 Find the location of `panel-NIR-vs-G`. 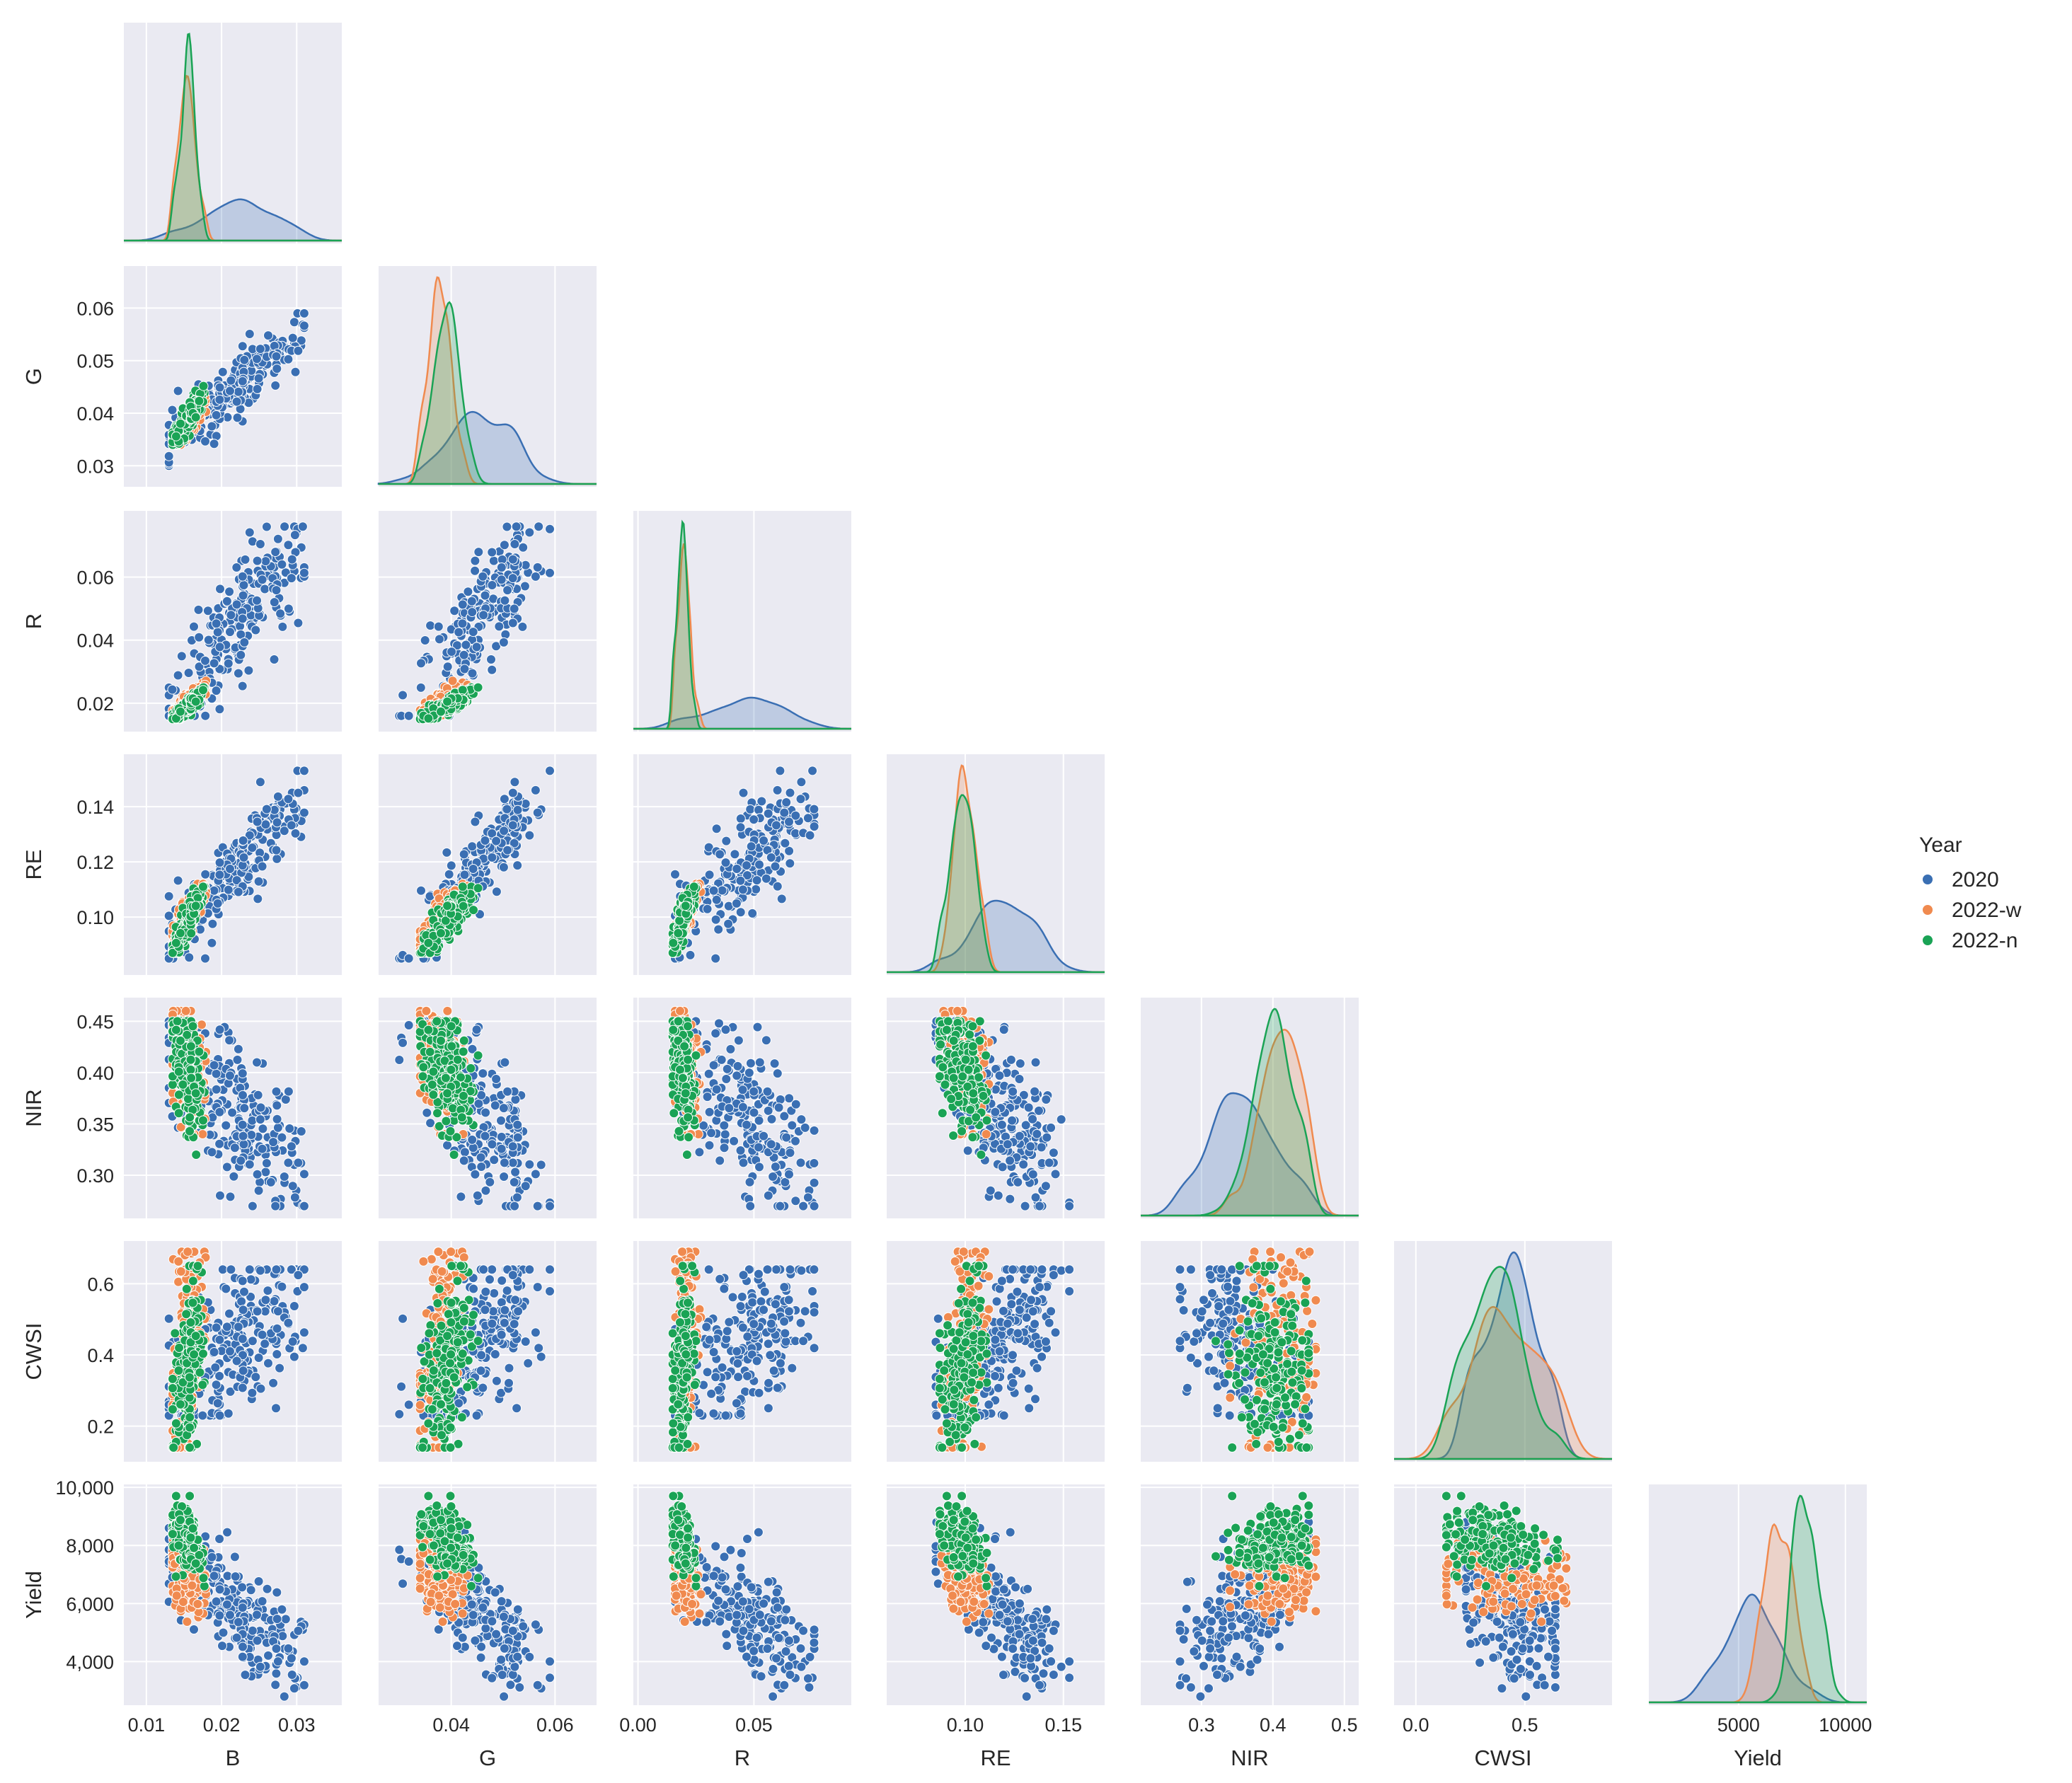

panel-NIR-vs-G is located at coordinates (488, 1108).